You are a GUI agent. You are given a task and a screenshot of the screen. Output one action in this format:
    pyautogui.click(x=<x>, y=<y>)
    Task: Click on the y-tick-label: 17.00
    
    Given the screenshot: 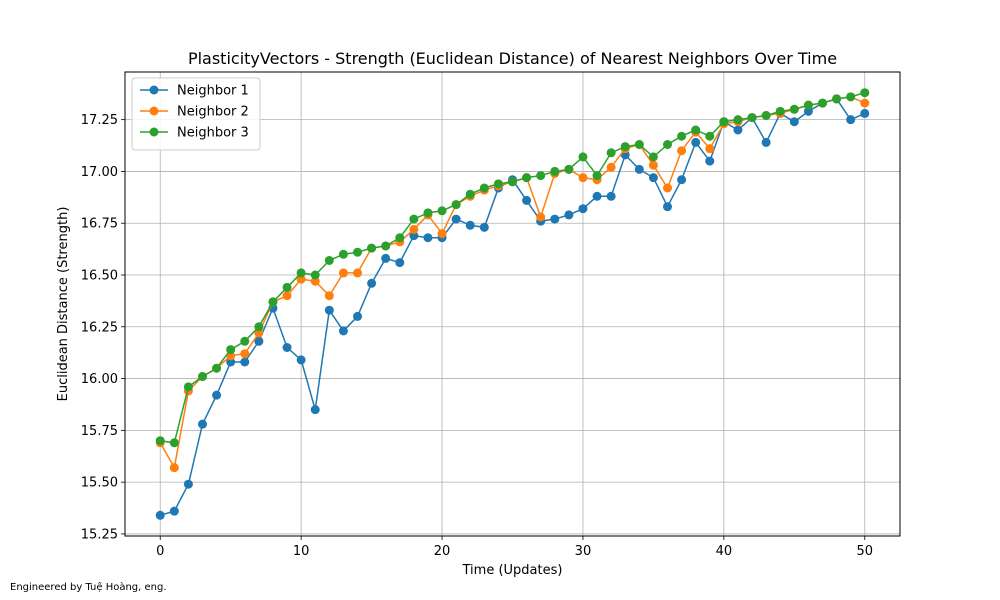 What is the action you would take?
    pyautogui.click(x=99, y=172)
    